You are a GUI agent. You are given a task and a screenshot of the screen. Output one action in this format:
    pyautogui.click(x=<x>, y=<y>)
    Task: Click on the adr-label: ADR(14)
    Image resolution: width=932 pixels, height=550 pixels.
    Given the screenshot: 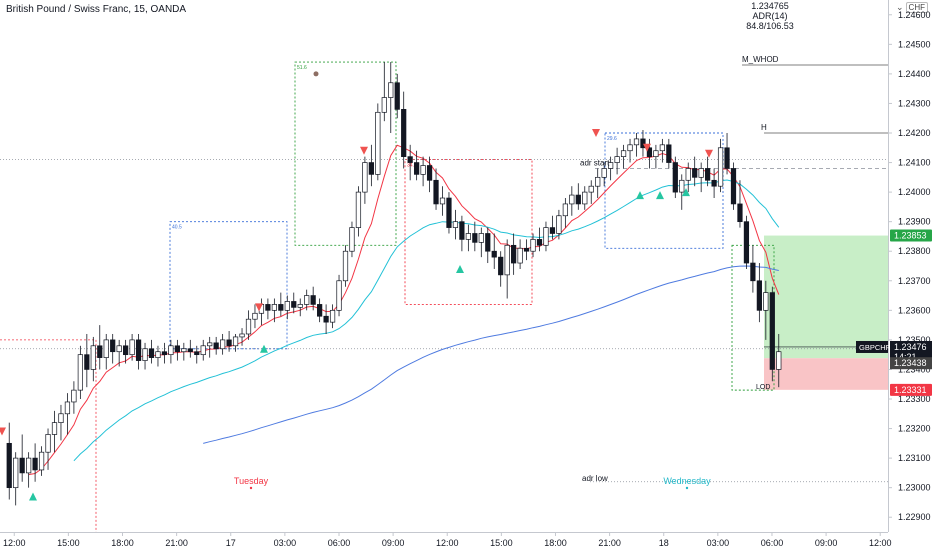 What is the action you would take?
    pyautogui.click(x=770, y=16)
    